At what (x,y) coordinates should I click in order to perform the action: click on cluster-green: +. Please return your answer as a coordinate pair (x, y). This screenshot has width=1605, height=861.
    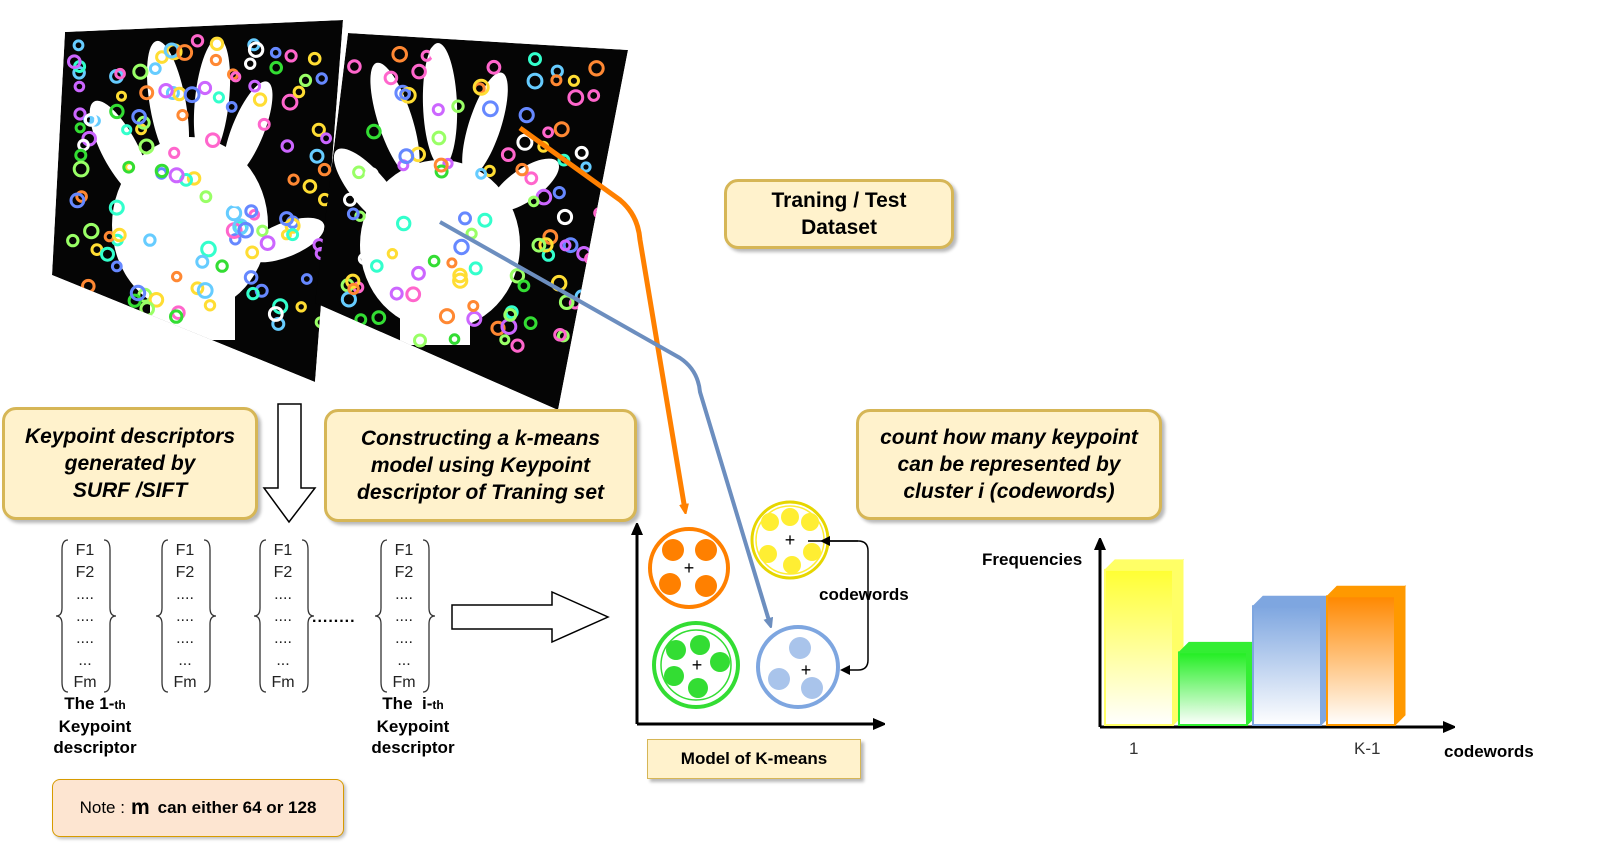
    Looking at the image, I should click on (696, 665).